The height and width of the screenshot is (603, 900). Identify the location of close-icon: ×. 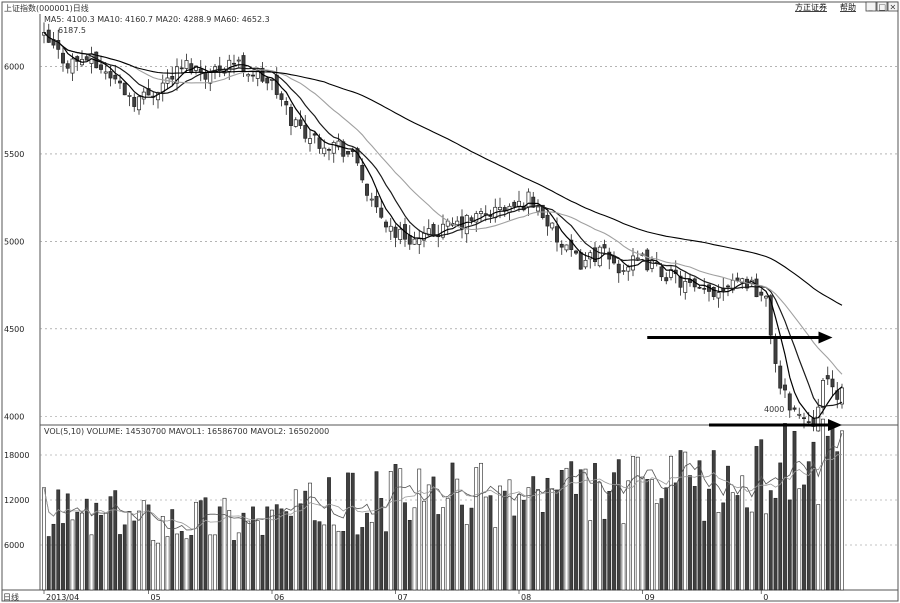
(893, 7).